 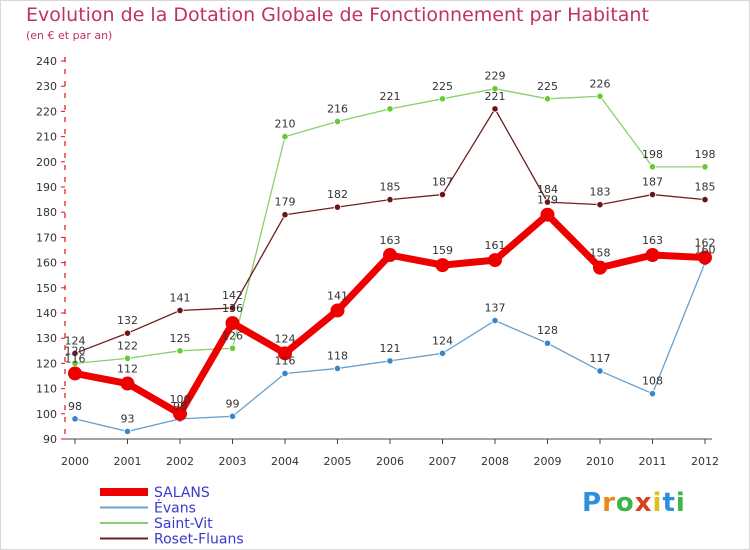 I want to click on y-tick-label: 220, so click(x=46, y=111).